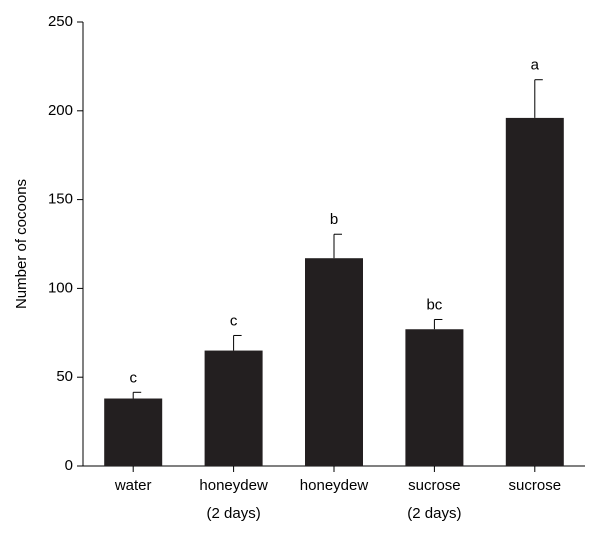 This screenshot has width=595, height=535. Describe the element at coordinates (60, 199) in the screenshot. I see `y-tick-label: 150` at that location.